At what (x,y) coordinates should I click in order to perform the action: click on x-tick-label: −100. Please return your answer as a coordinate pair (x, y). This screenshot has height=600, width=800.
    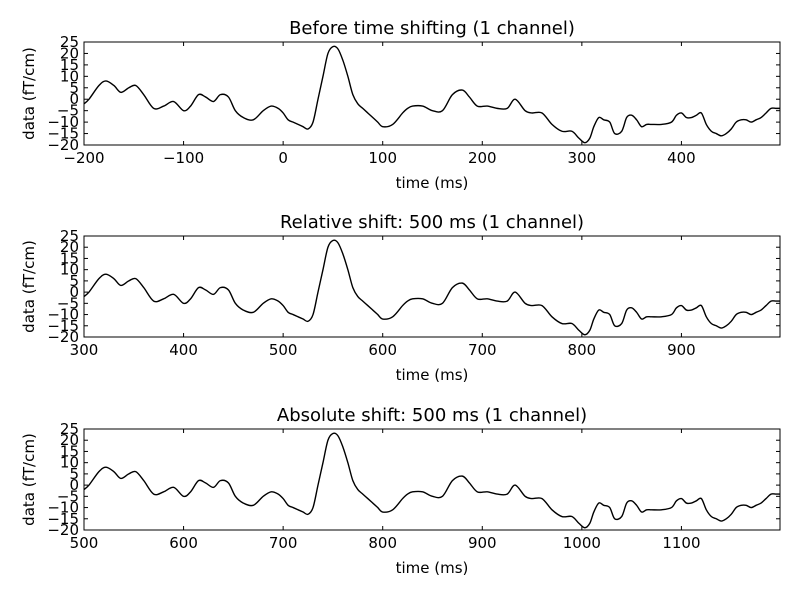
    Looking at the image, I should click on (183, 158).